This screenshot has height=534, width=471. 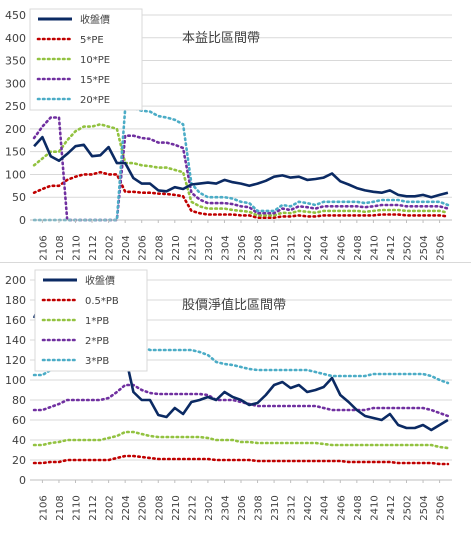 I want to click on y-tick-label: 80, so click(x=19, y=400).